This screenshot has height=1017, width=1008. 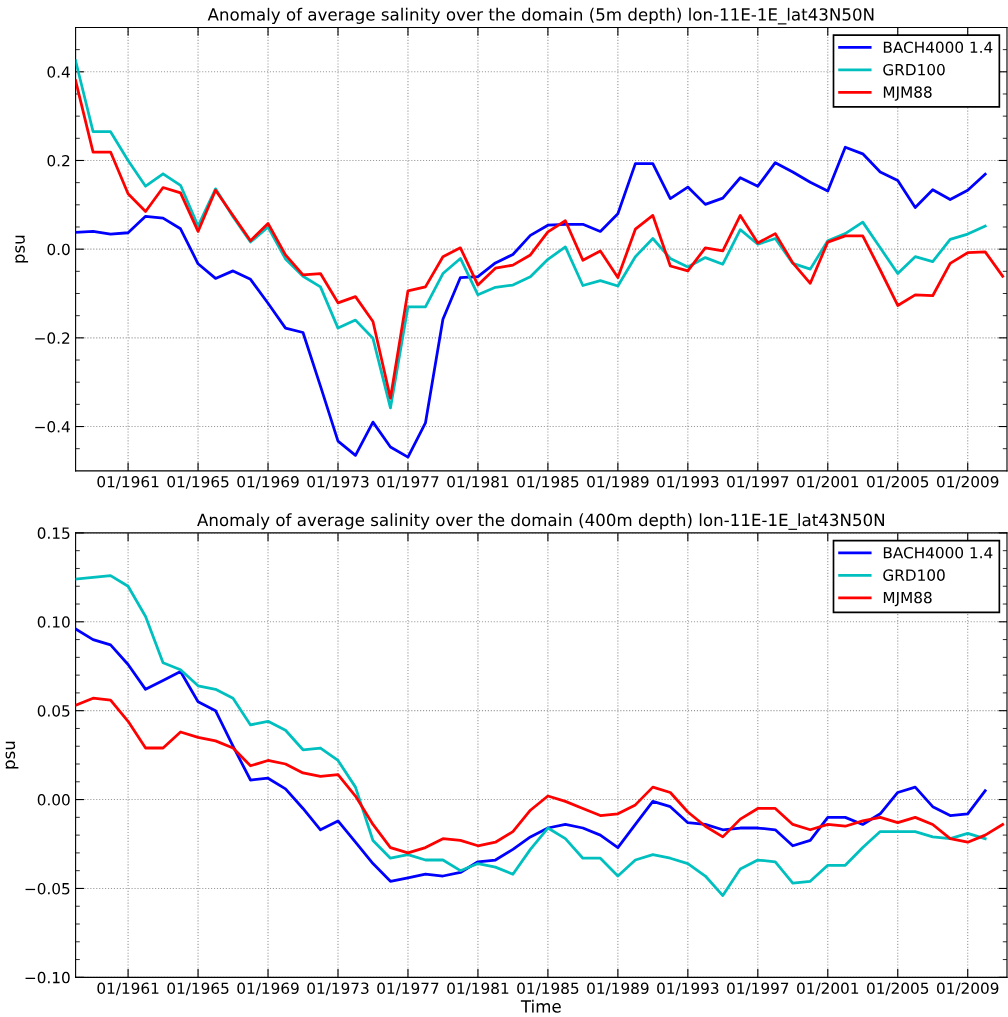 What do you see at coordinates (58, 249) in the screenshot?
I see `y-tick-label: 0.0` at bounding box center [58, 249].